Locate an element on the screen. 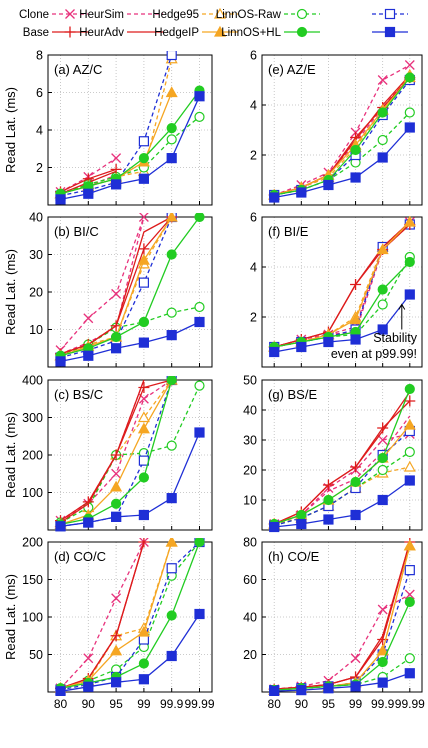 This screenshot has height=748, width=428. y-tick-label: 2 is located at coordinates (39, 168).